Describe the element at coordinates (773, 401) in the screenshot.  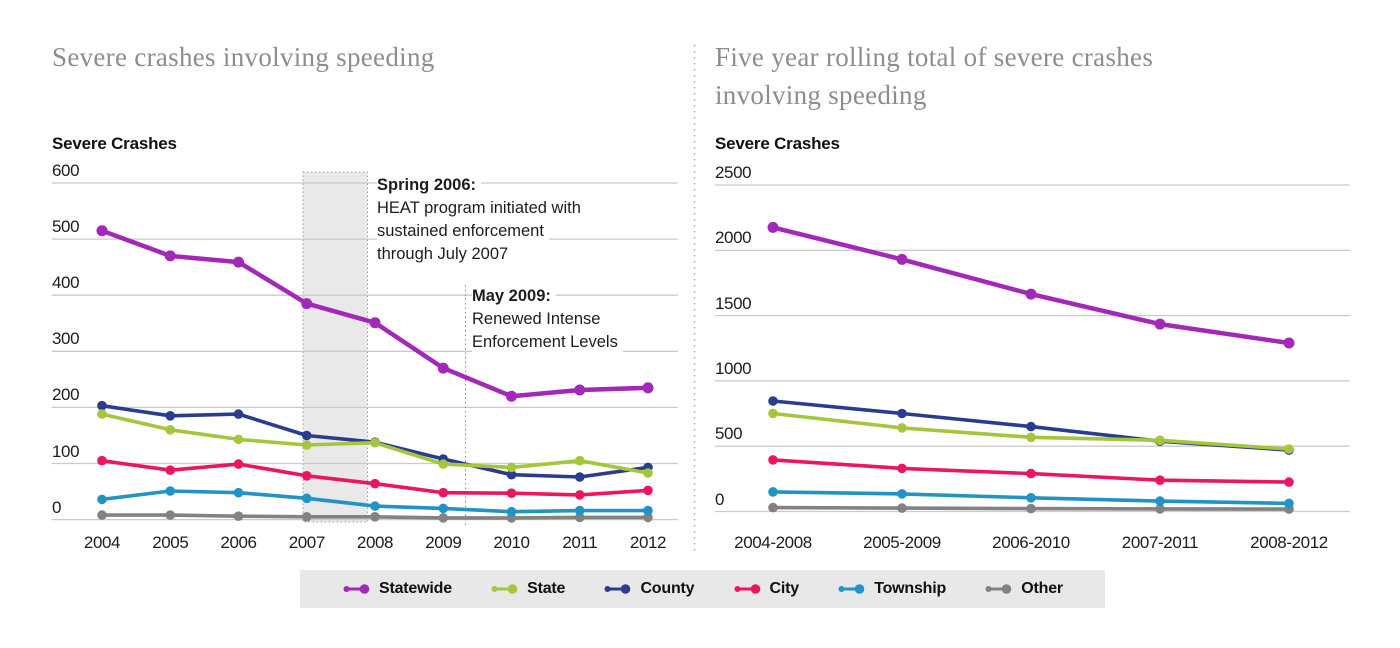
I see `right-point-county-2004-2008` at that location.